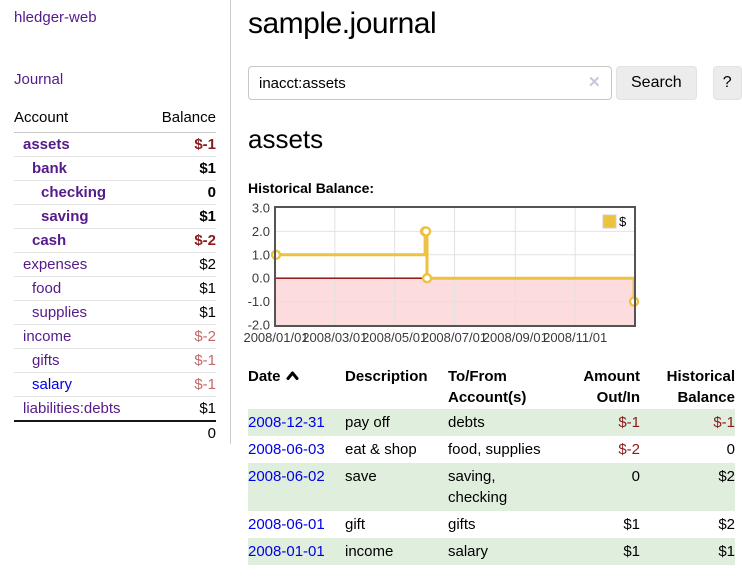 Image resolution: width=742 pixels, height=582 pixels. I want to click on account-name-cell: income, so click(81, 336).